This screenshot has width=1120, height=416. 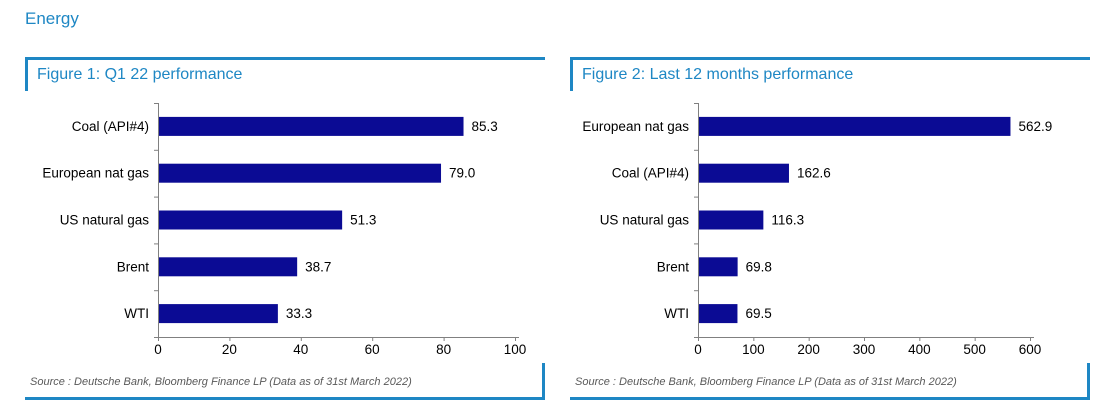 What do you see at coordinates (1035, 126) in the screenshot?
I see `svg-text: 562.9` at bounding box center [1035, 126].